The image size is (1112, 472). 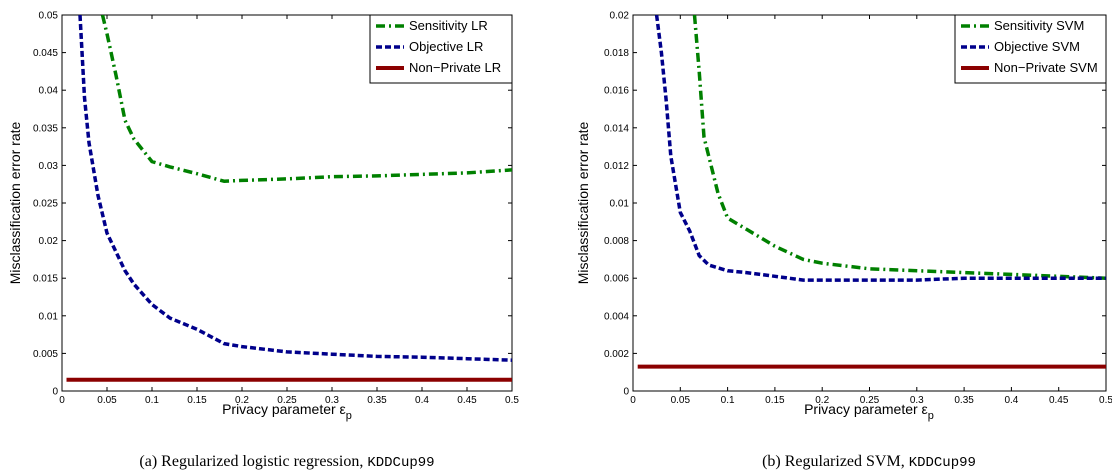 What do you see at coordinates (616, 128) in the screenshot?
I see `y-tick-label: 0.014` at bounding box center [616, 128].